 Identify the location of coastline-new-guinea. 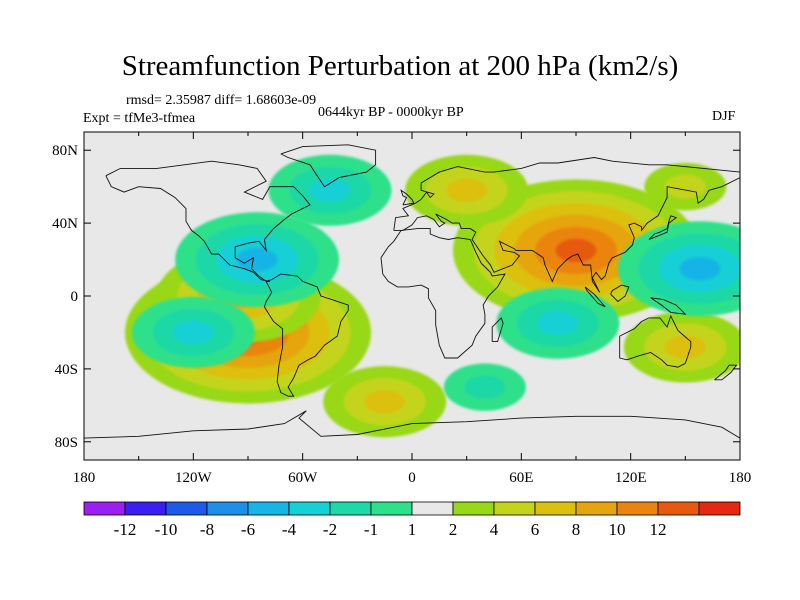
(668, 306).